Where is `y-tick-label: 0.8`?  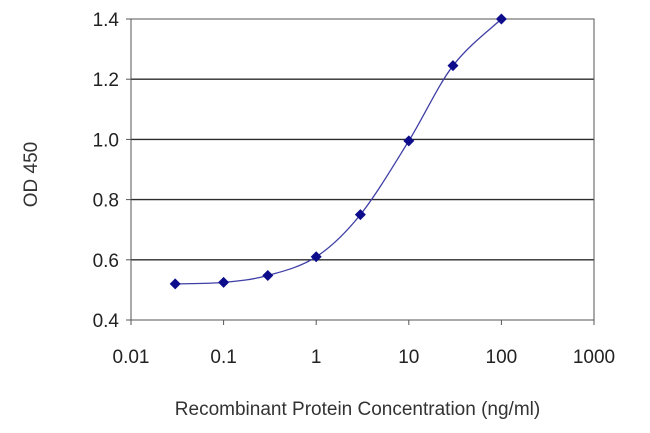
y-tick-label: 0.8 is located at coordinates (106, 201).